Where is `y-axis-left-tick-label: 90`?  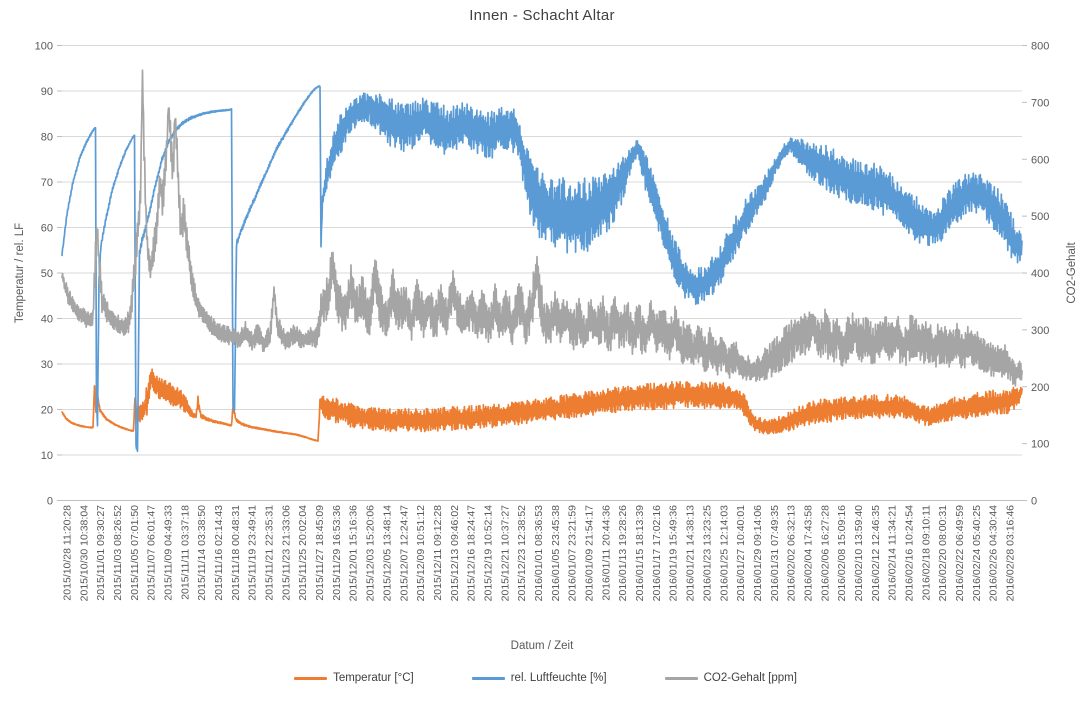 y-axis-left-tick-label: 90 is located at coordinates (47, 92).